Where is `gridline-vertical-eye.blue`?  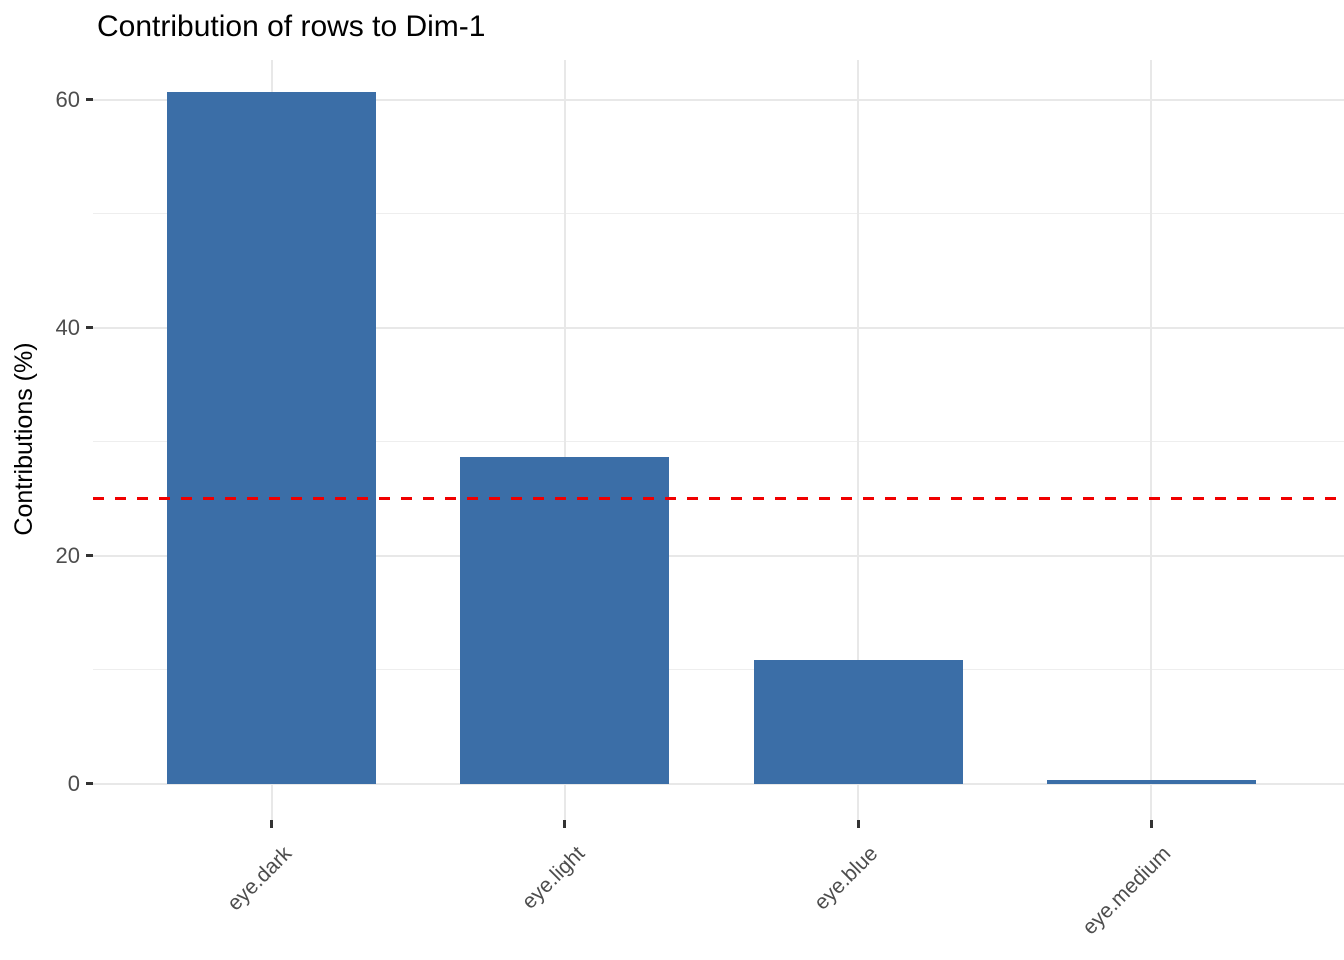
gridline-vertical-eye.blue is located at coordinates (858, 440).